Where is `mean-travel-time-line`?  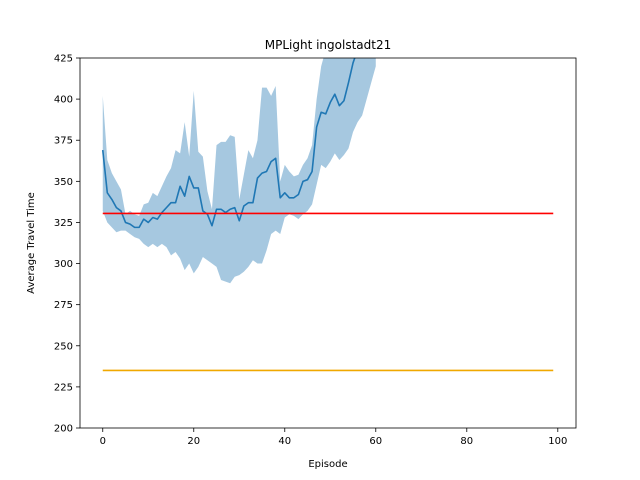
mean-travel-time-line is located at coordinates (228, 143).